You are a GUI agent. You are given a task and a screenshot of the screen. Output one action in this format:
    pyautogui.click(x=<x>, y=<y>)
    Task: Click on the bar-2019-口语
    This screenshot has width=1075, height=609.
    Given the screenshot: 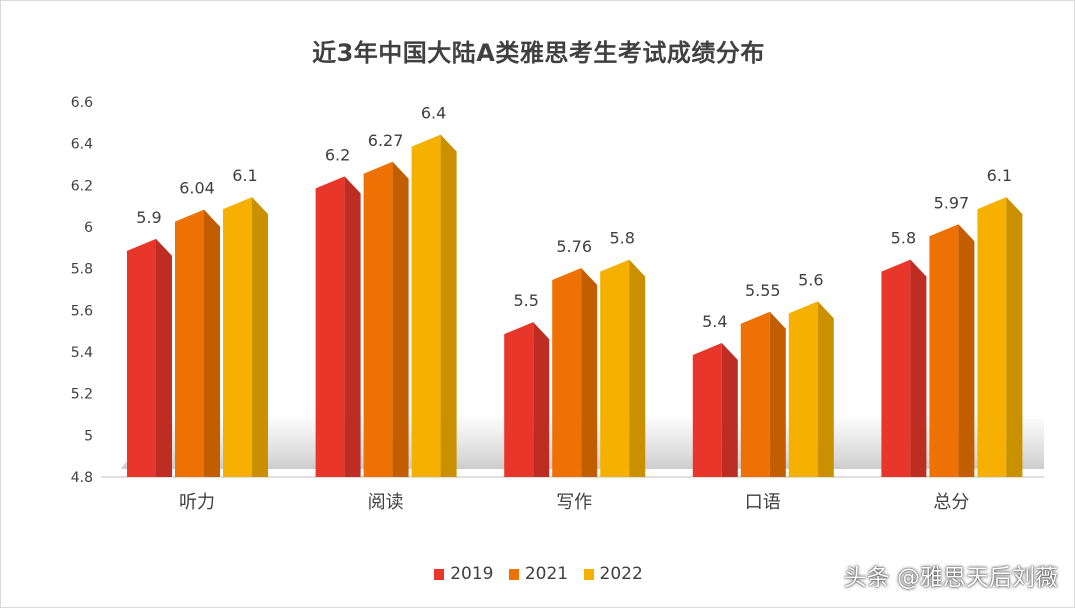 What is the action you would take?
    pyautogui.click(x=715, y=410)
    